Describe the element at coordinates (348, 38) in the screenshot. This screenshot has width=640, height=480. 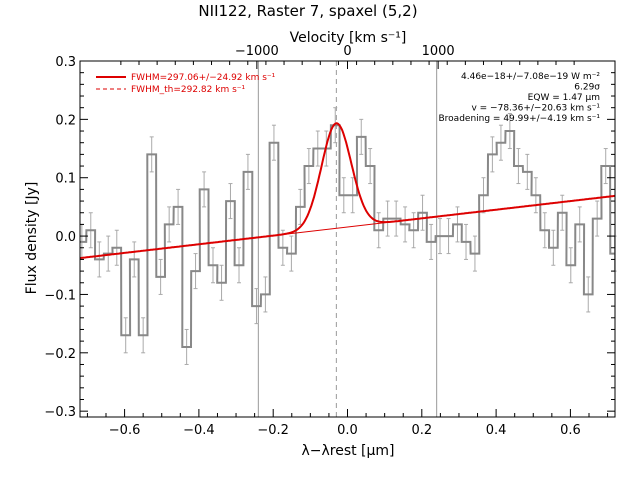
I see `top-axis-label: Velocity [km s⁻¹]` at that location.